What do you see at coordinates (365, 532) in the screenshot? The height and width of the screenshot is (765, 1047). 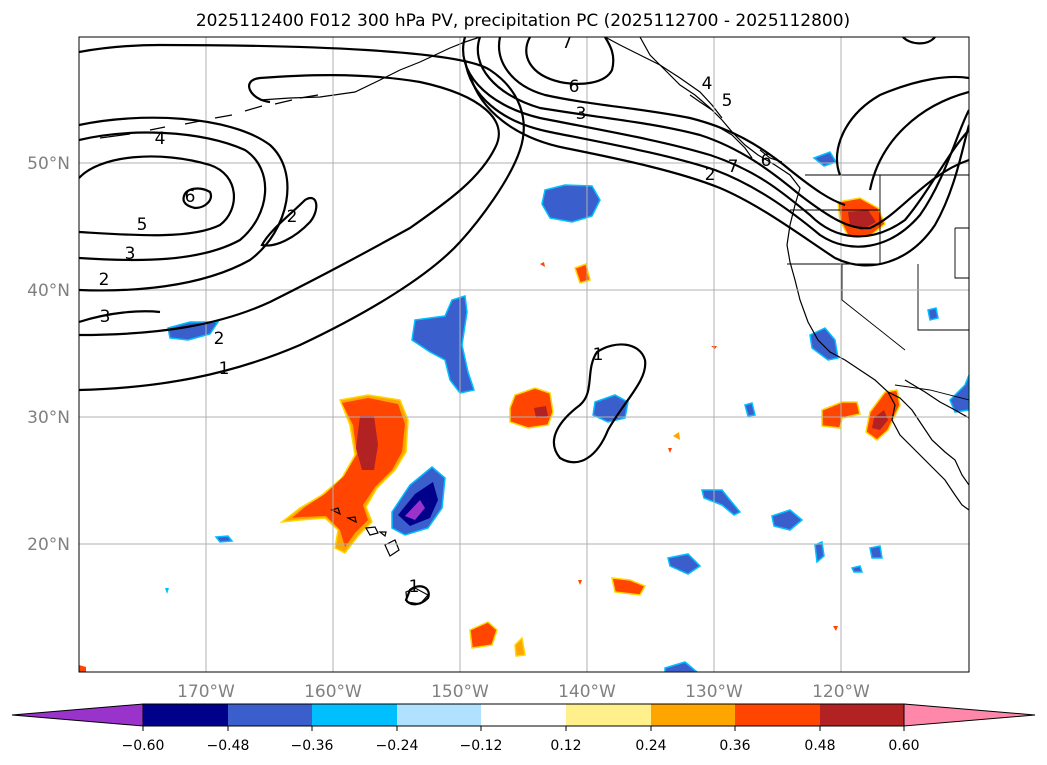 I see `hawaii-islands` at bounding box center [365, 532].